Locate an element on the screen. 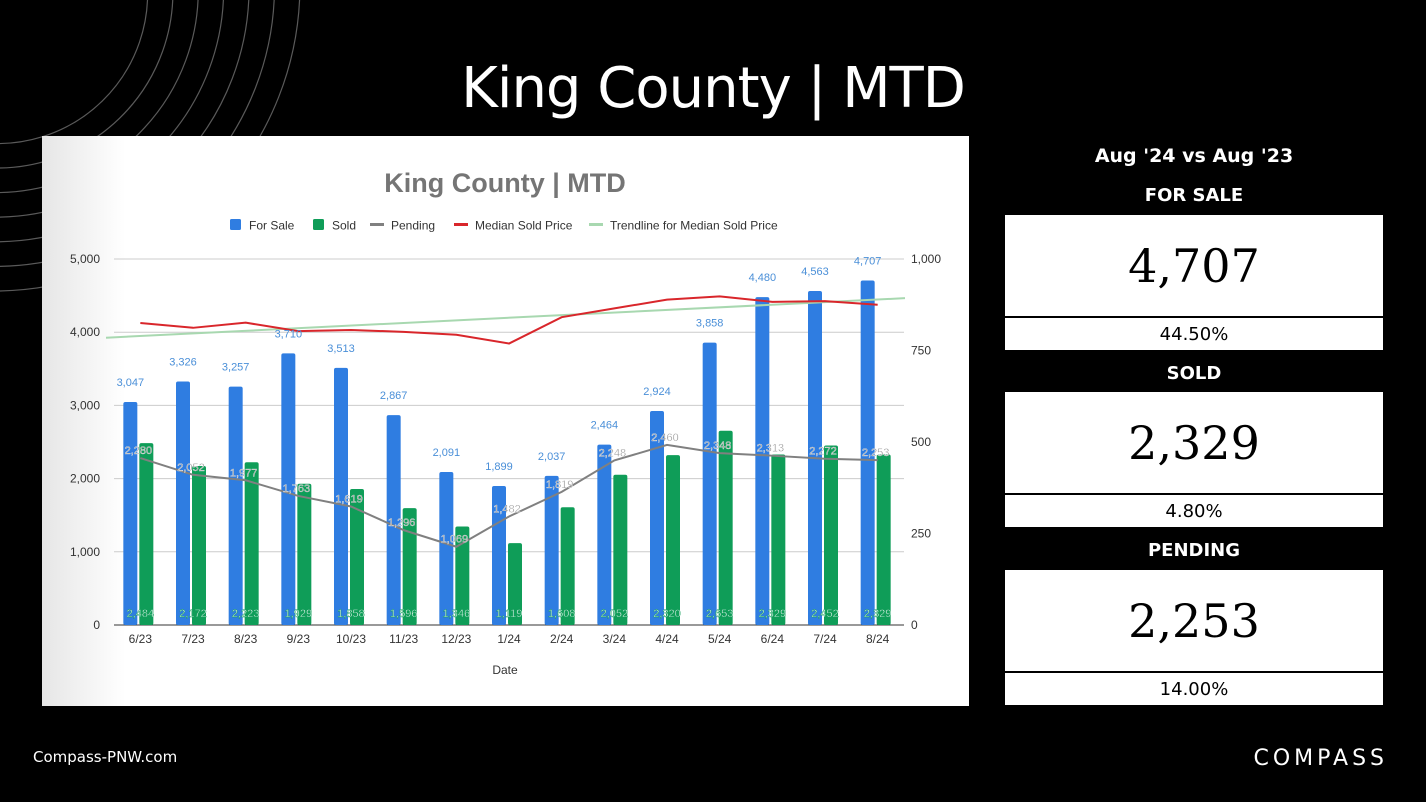 This screenshot has width=1426, height=802. legend-label: Pending is located at coordinates (413, 226).